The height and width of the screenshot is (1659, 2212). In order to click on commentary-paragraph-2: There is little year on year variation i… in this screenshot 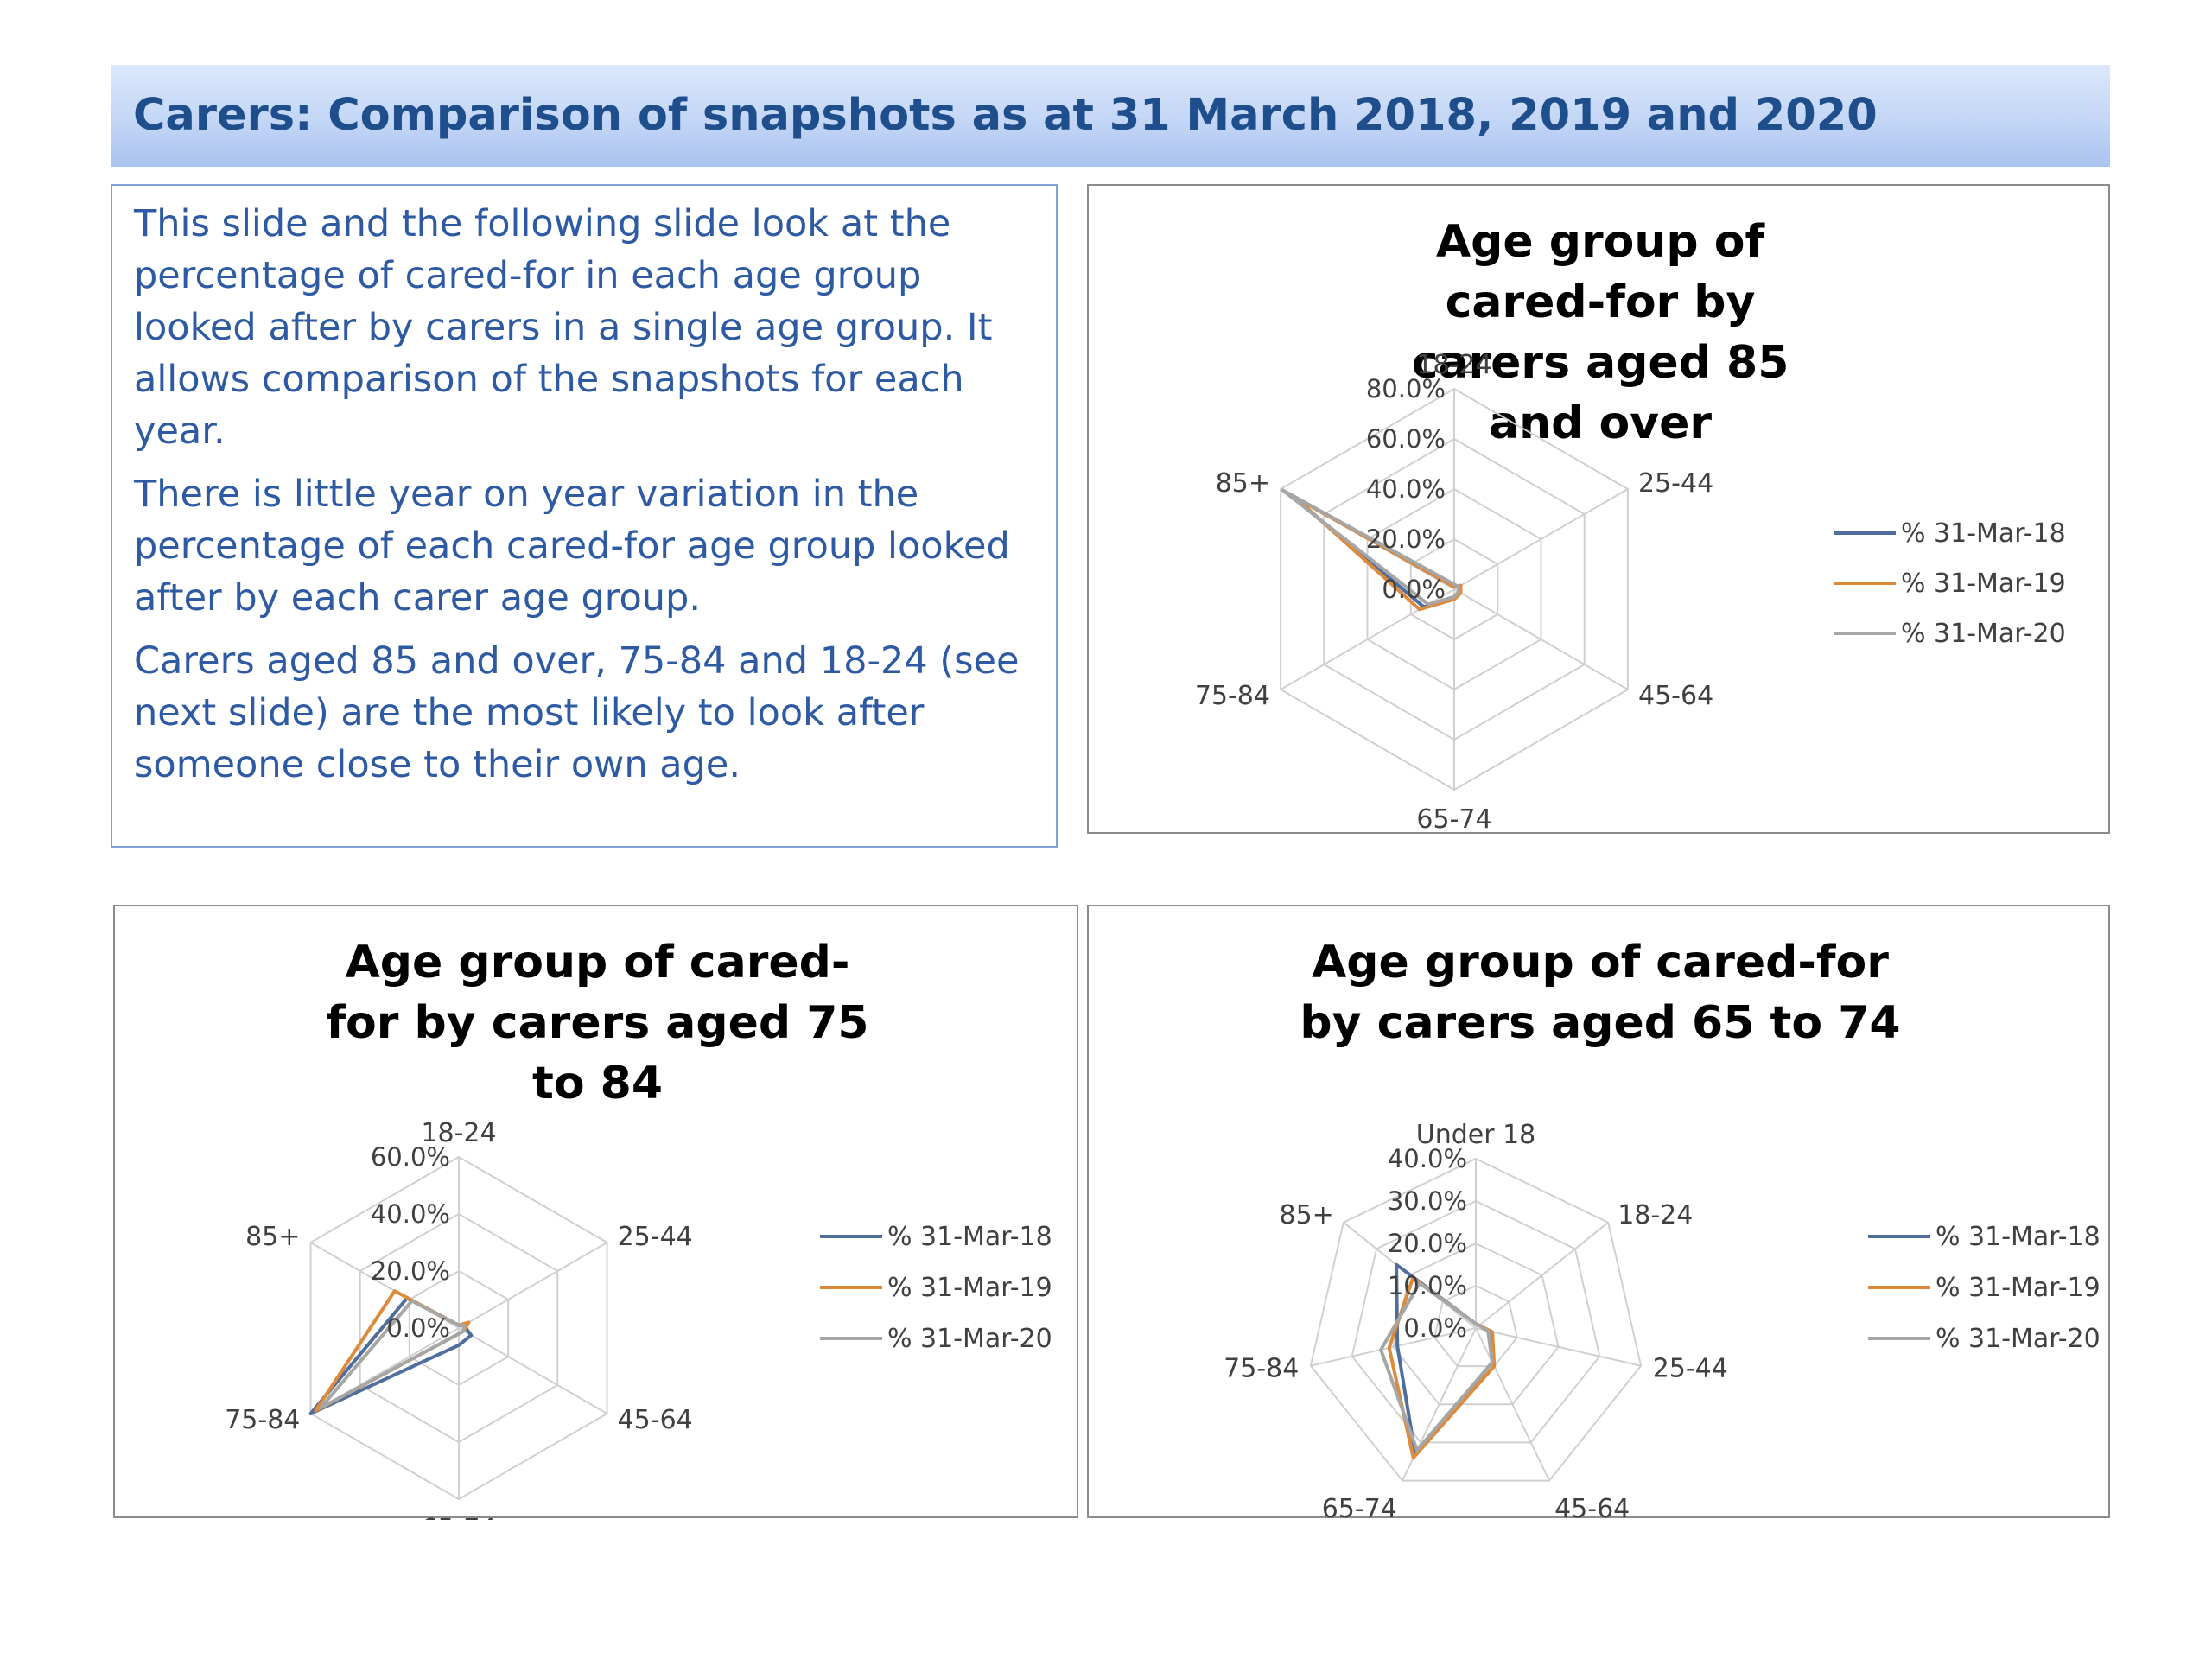, I will do `click(572, 546)`.